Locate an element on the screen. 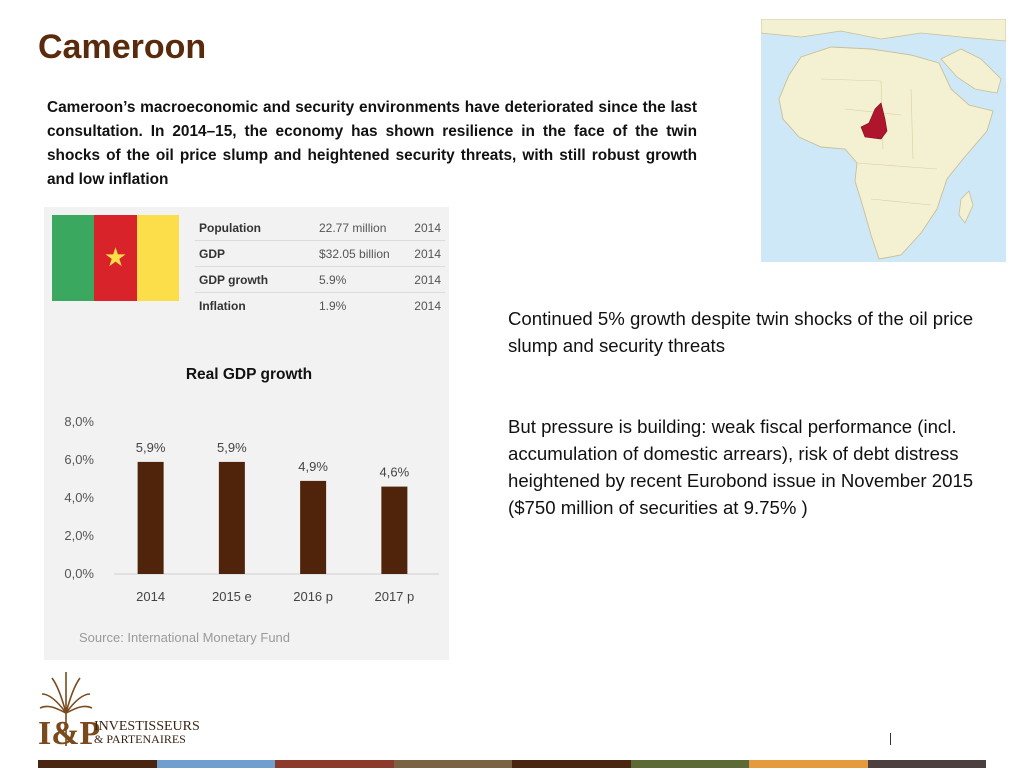 The width and height of the screenshot is (1024, 768). cameroon-flag: ★ is located at coordinates (115, 258).